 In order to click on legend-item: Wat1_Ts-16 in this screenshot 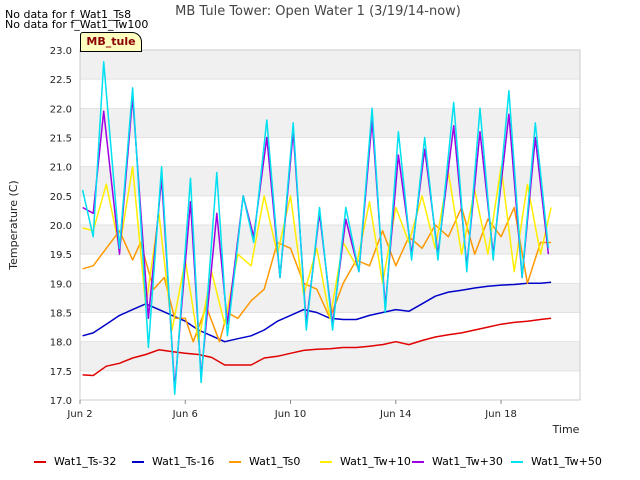, I will do `click(173, 461)`.